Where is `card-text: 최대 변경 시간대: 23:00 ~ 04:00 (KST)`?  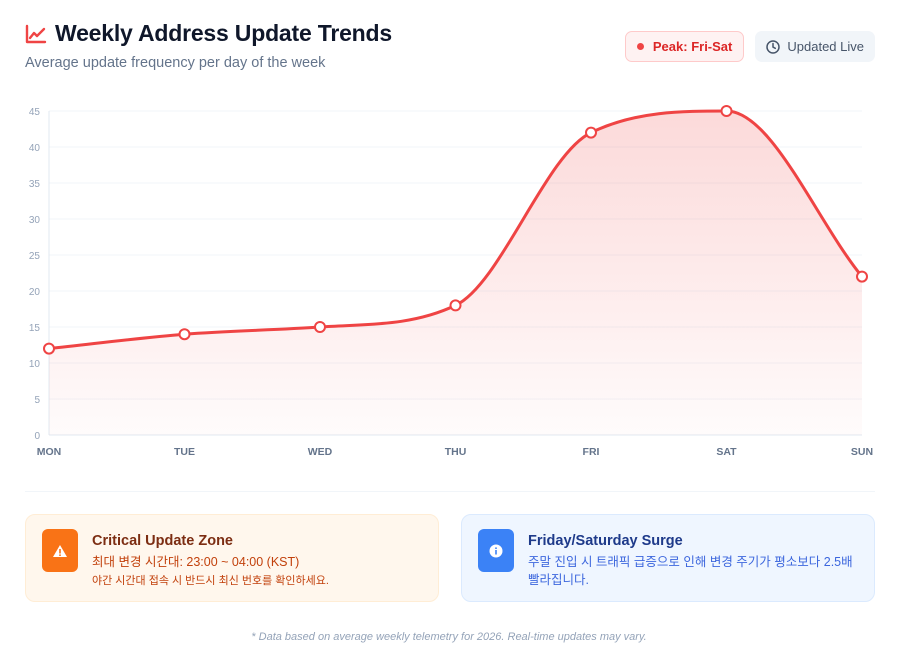
card-text: 최대 변경 시간대: 23:00 ~ 04:00 (KST) is located at coordinates (196, 562).